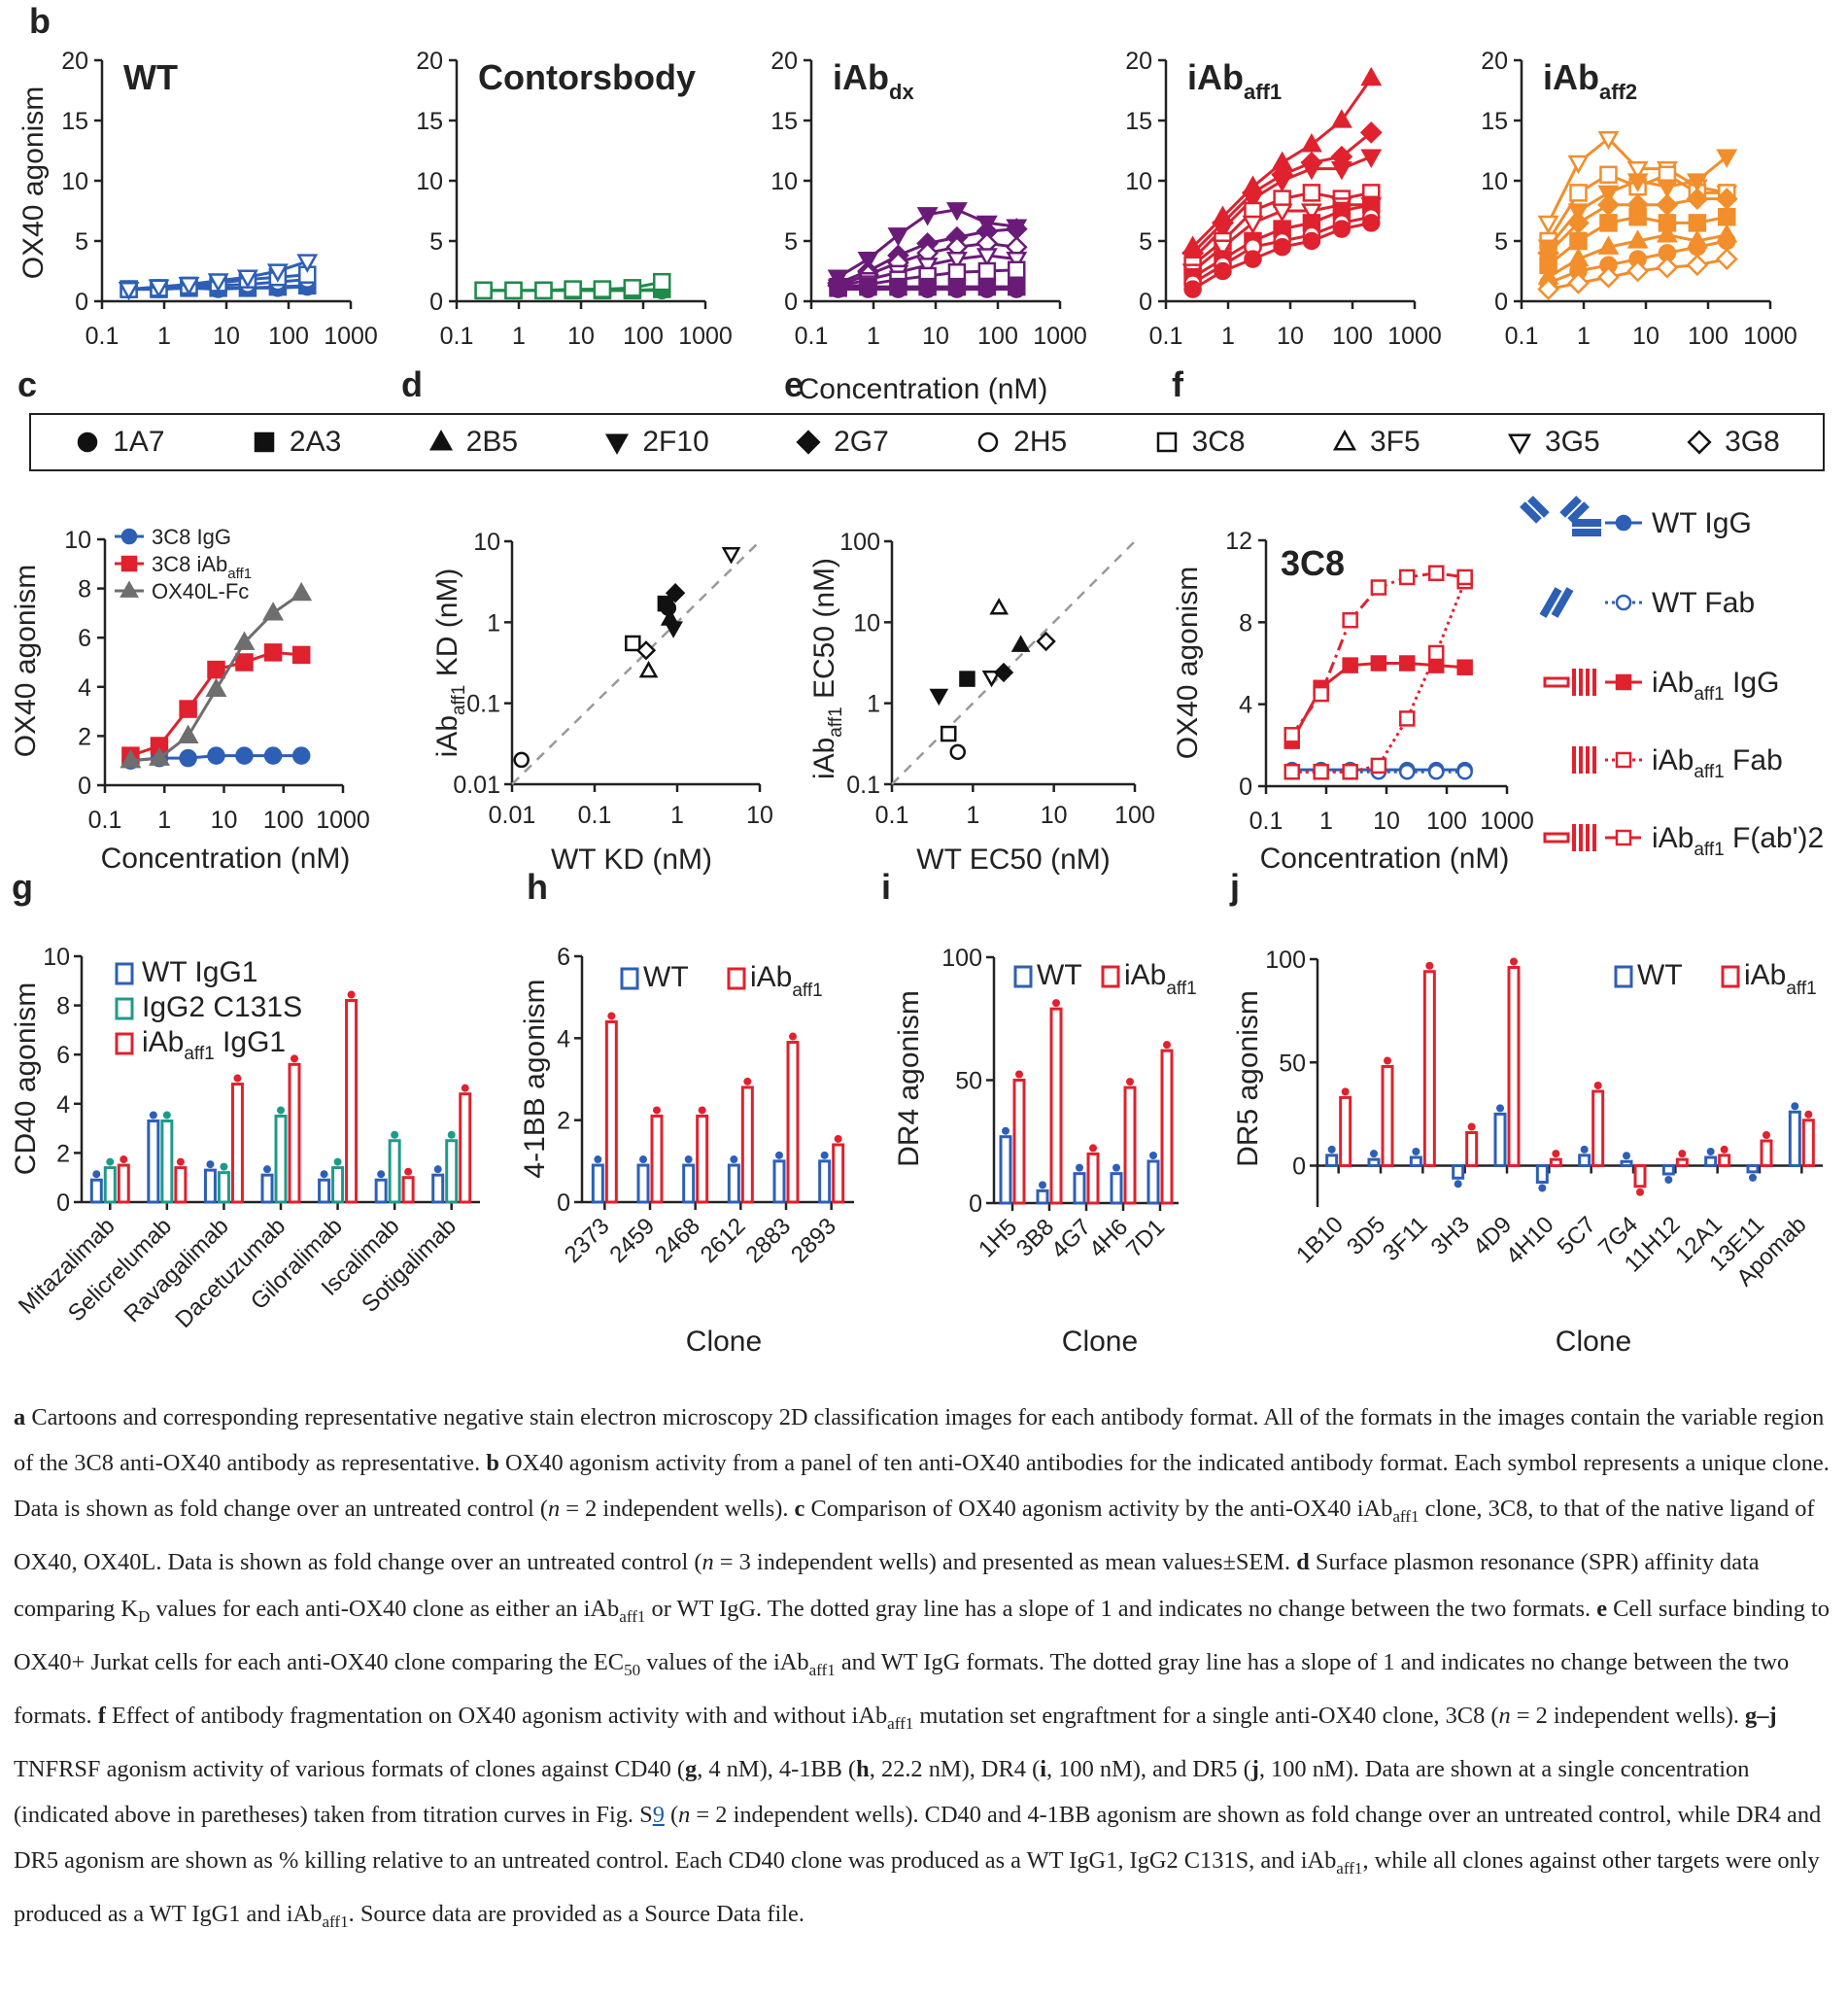 The width and height of the screenshot is (1848, 1998). Describe the element at coordinates (277, 273) in the screenshot. I see `data-point-3G5` at that location.